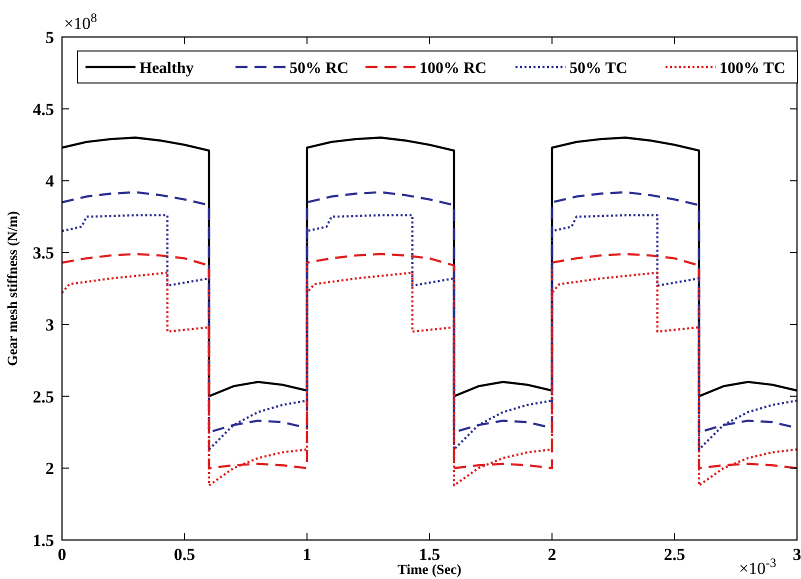 The width and height of the screenshot is (801, 579). Describe the element at coordinates (429, 554) in the screenshot. I see `x-tick-label: 1.5` at that location.